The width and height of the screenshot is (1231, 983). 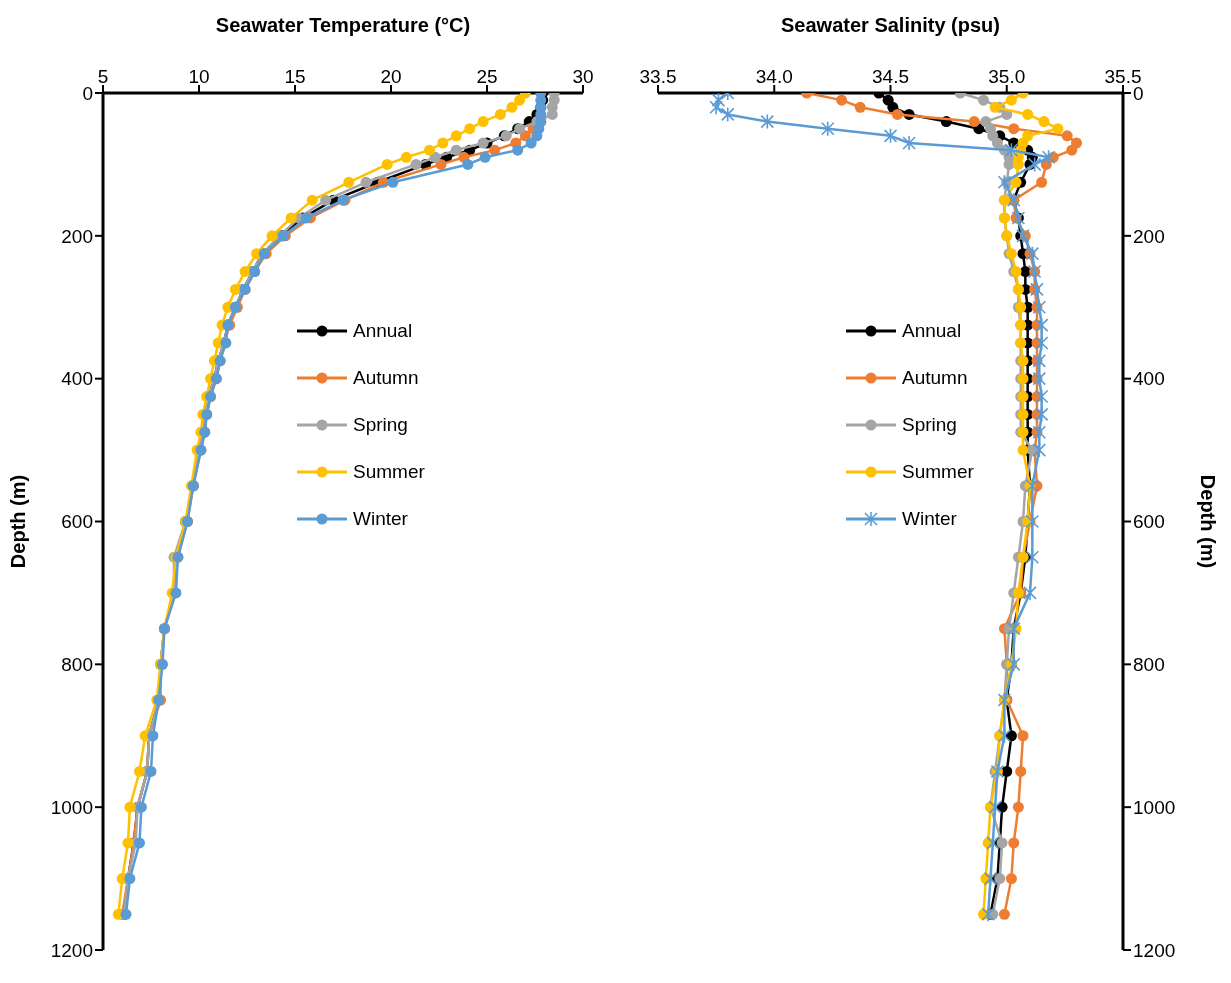 I want to click on x-tick-label: 30, so click(x=583, y=76).